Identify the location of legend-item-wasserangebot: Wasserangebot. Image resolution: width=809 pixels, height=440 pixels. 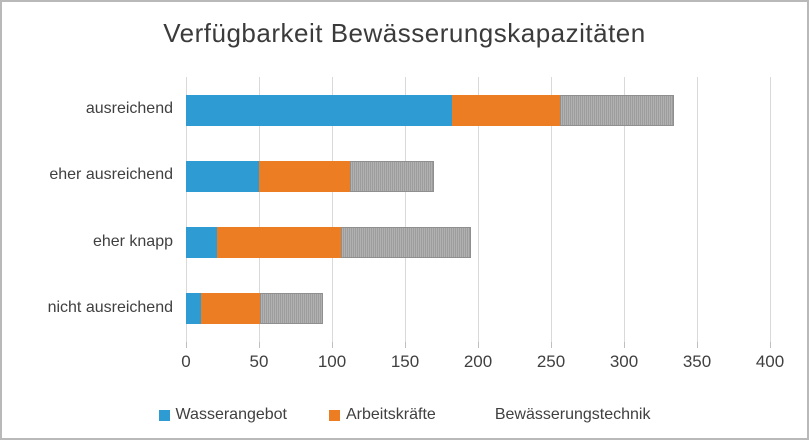
(222, 415).